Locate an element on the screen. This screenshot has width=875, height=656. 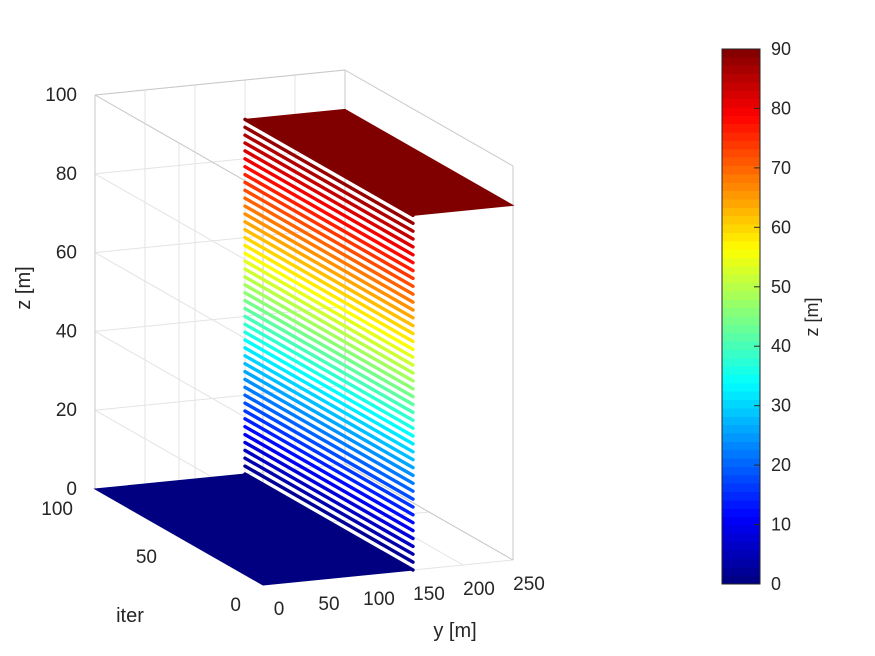
colorbar-tick-label: 20 is located at coordinates (781, 465).